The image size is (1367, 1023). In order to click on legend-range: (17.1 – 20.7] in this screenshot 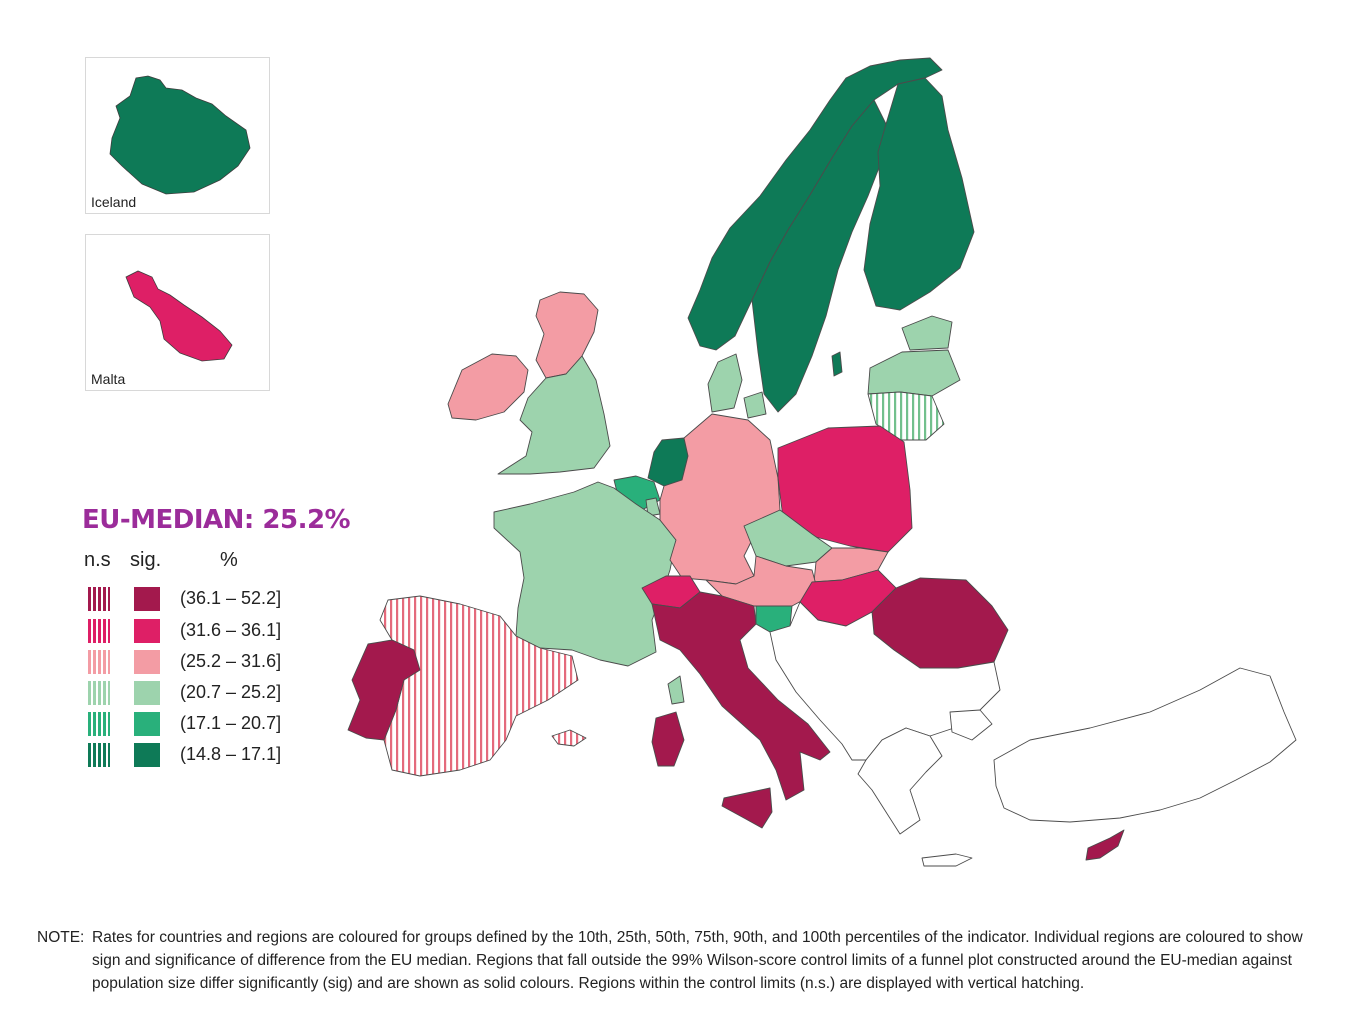, I will do `click(231, 723)`.